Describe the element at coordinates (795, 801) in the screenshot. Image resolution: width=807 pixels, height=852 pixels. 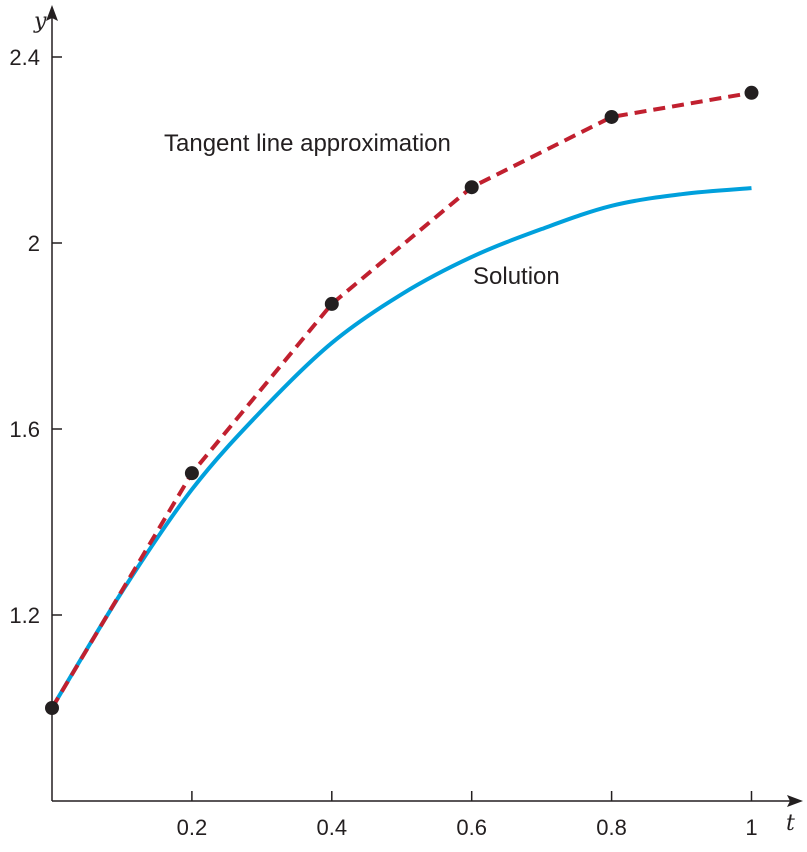
I see `x-axis-arrow-icon` at that location.